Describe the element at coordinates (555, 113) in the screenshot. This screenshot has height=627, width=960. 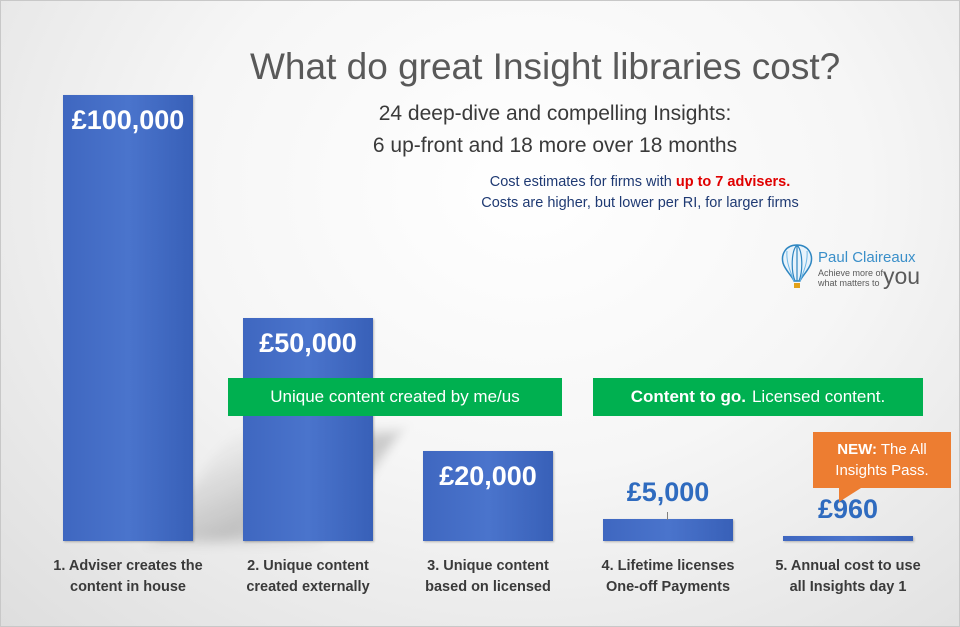
I see `subtitle-line-1: 24 deep-dive and compelling Insights:` at that location.